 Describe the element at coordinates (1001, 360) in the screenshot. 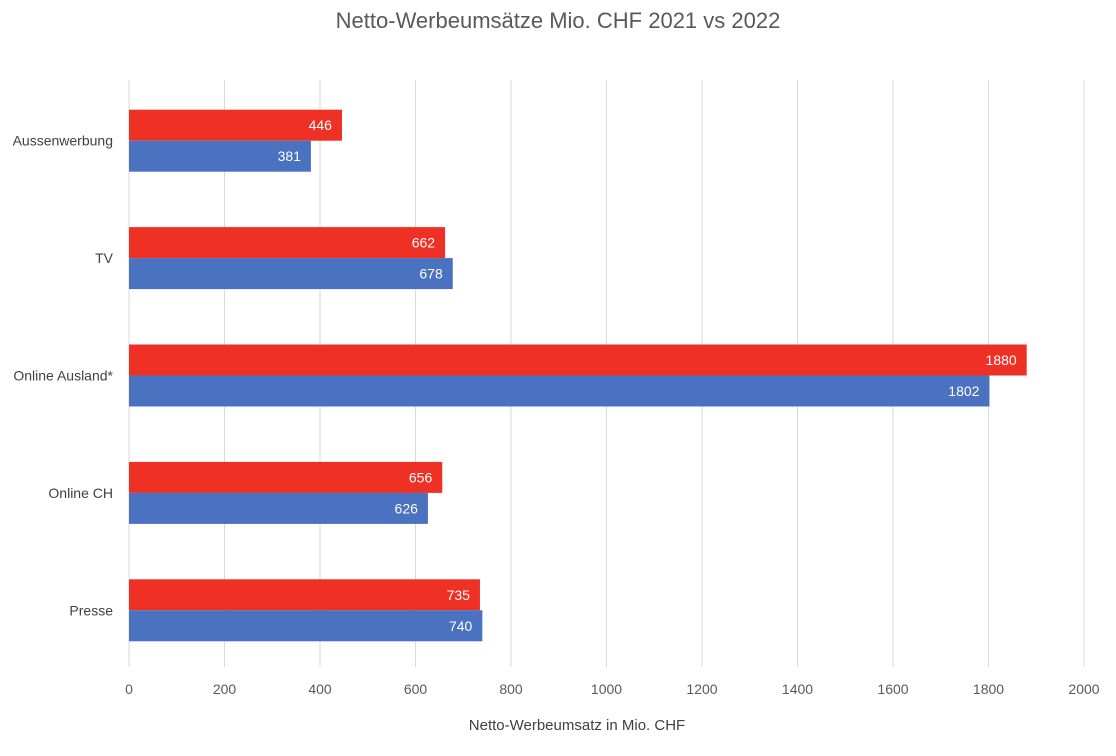

I see `data-label: 1880` at that location.